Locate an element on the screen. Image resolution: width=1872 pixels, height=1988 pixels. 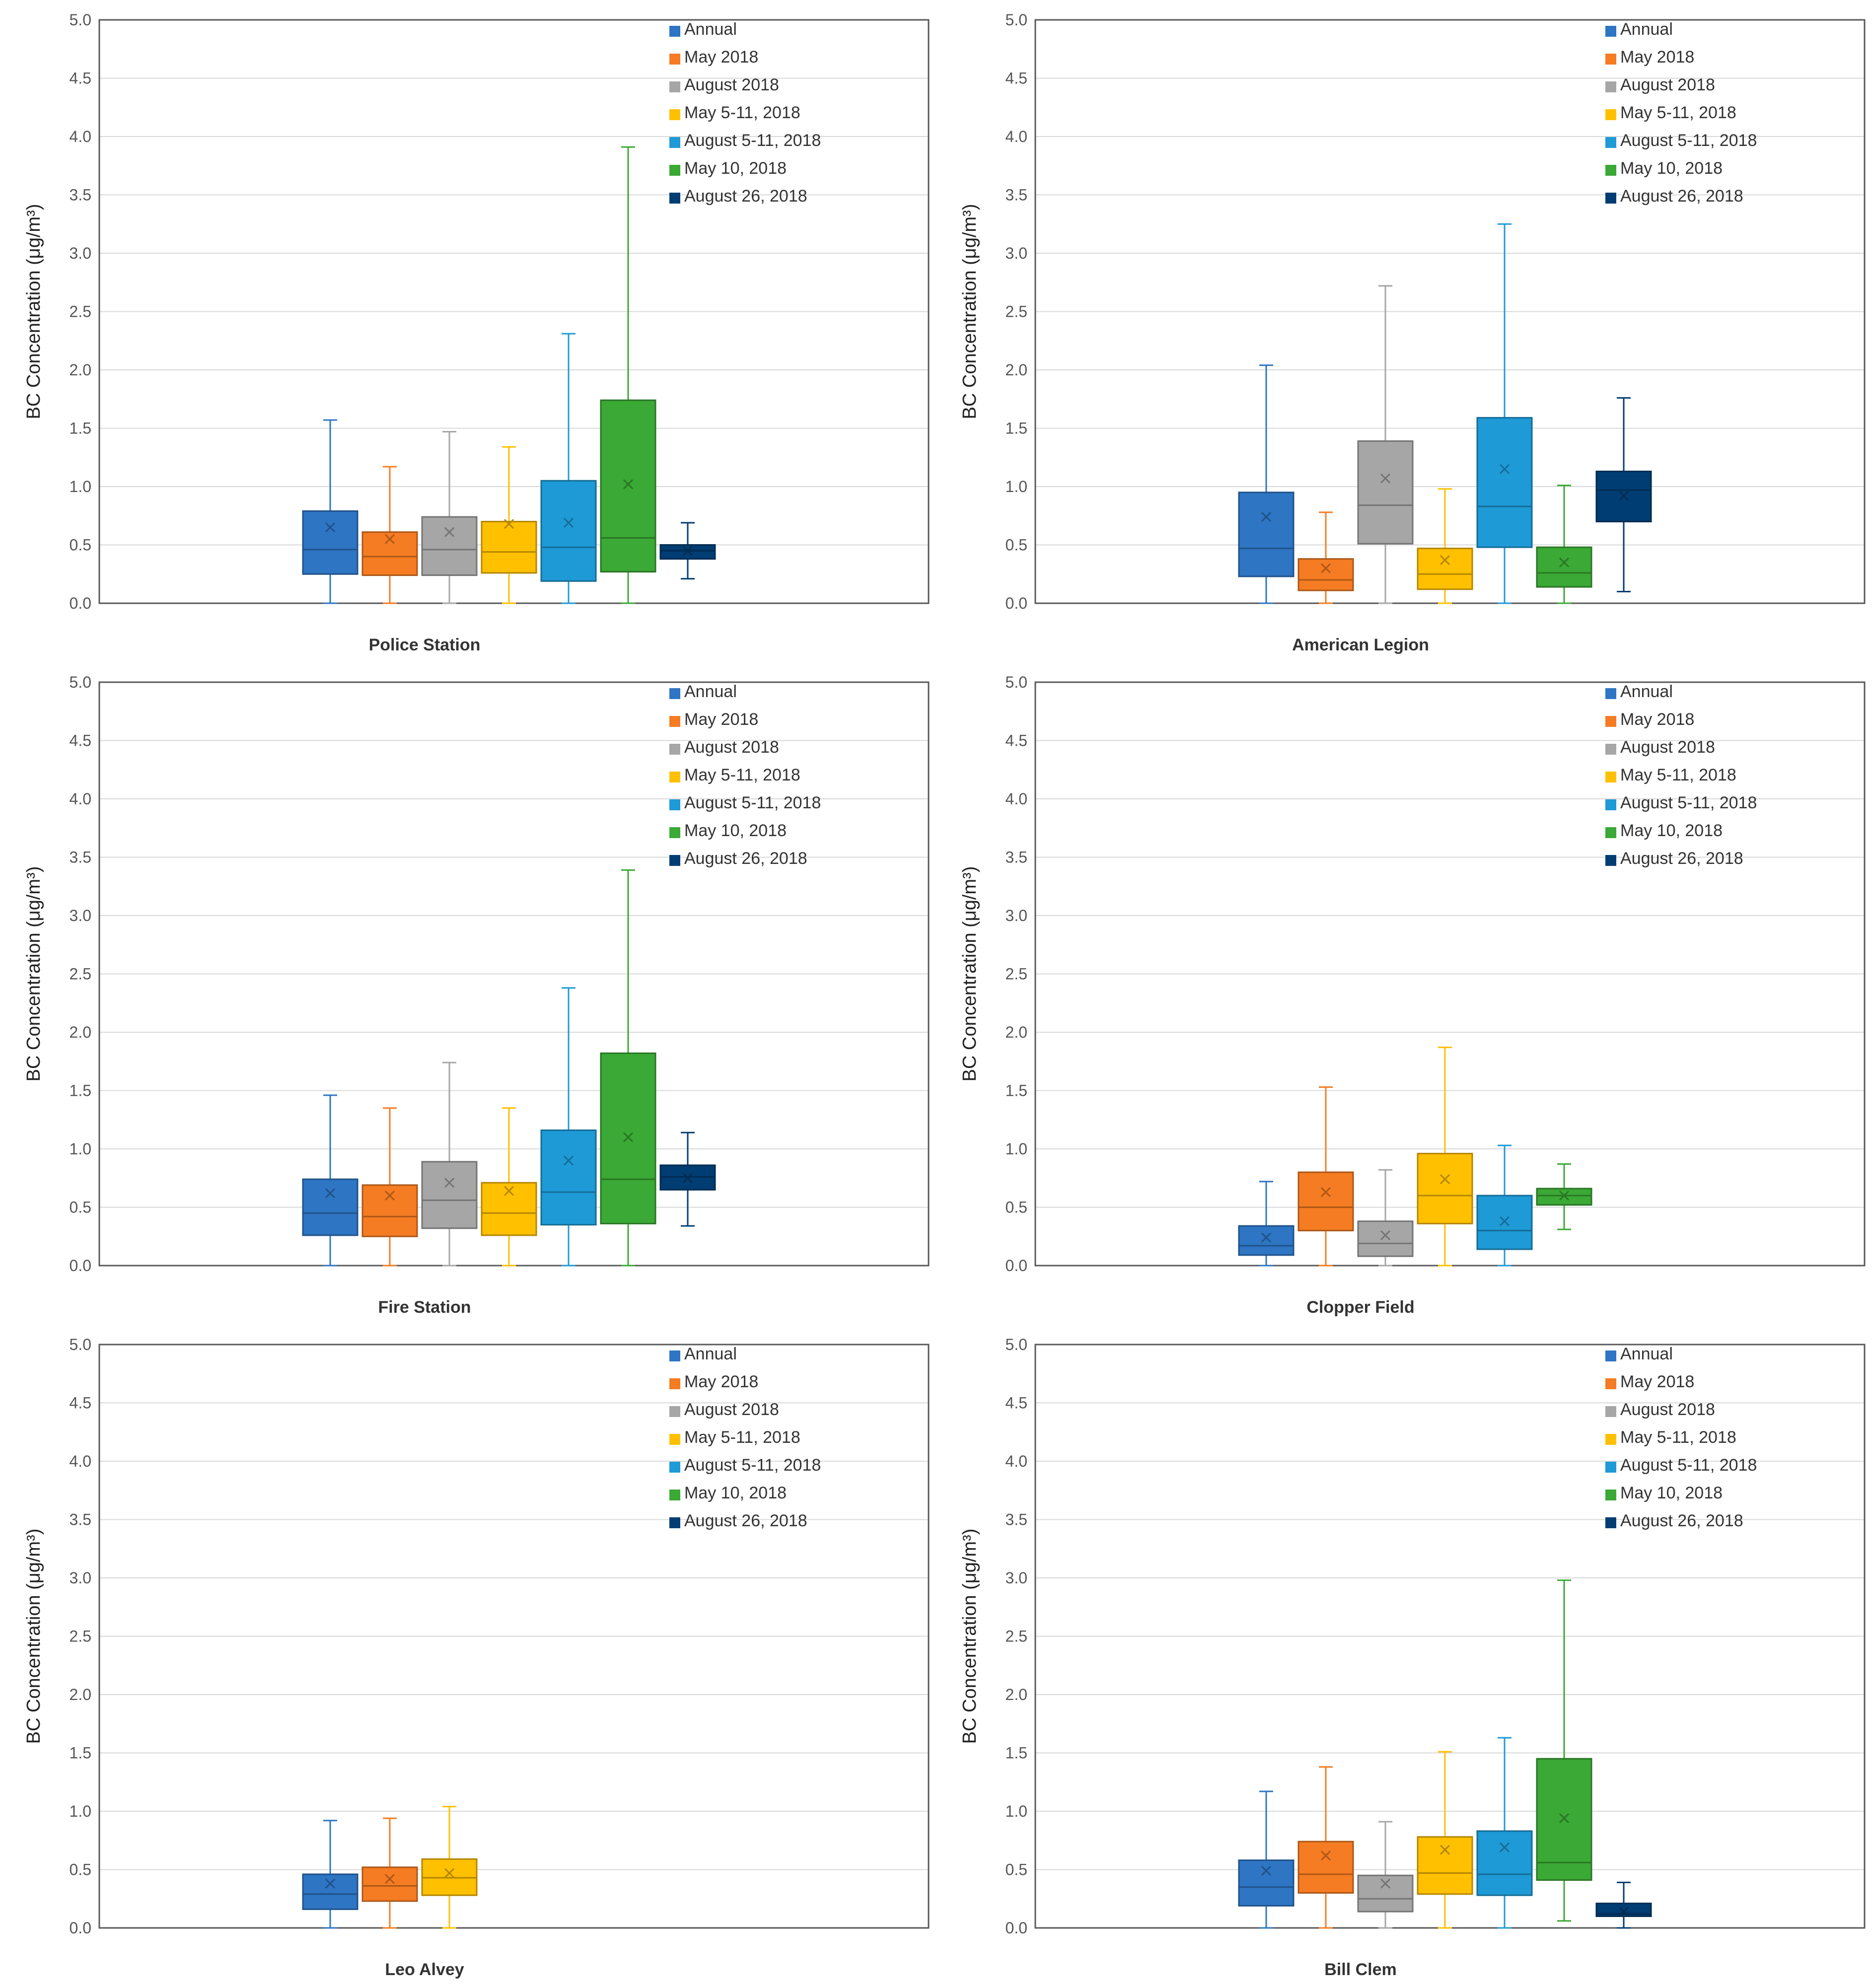
y-tick-label: 3.0 is located at coordinates (80, 915).